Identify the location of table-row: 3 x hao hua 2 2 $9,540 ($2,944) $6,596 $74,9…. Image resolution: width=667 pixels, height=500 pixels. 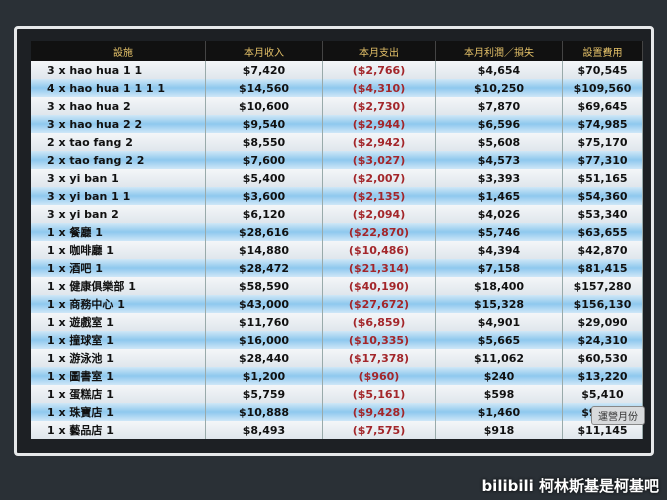
(337, 124).